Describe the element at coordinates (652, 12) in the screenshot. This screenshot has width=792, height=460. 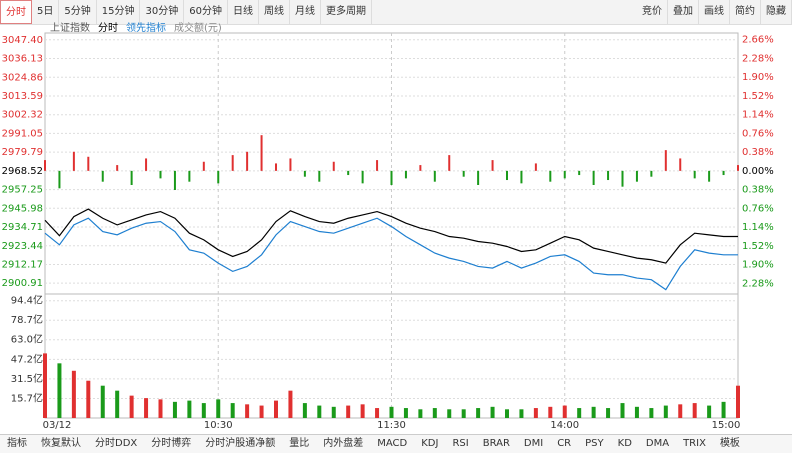
I see `tab: 竞价` at that location.